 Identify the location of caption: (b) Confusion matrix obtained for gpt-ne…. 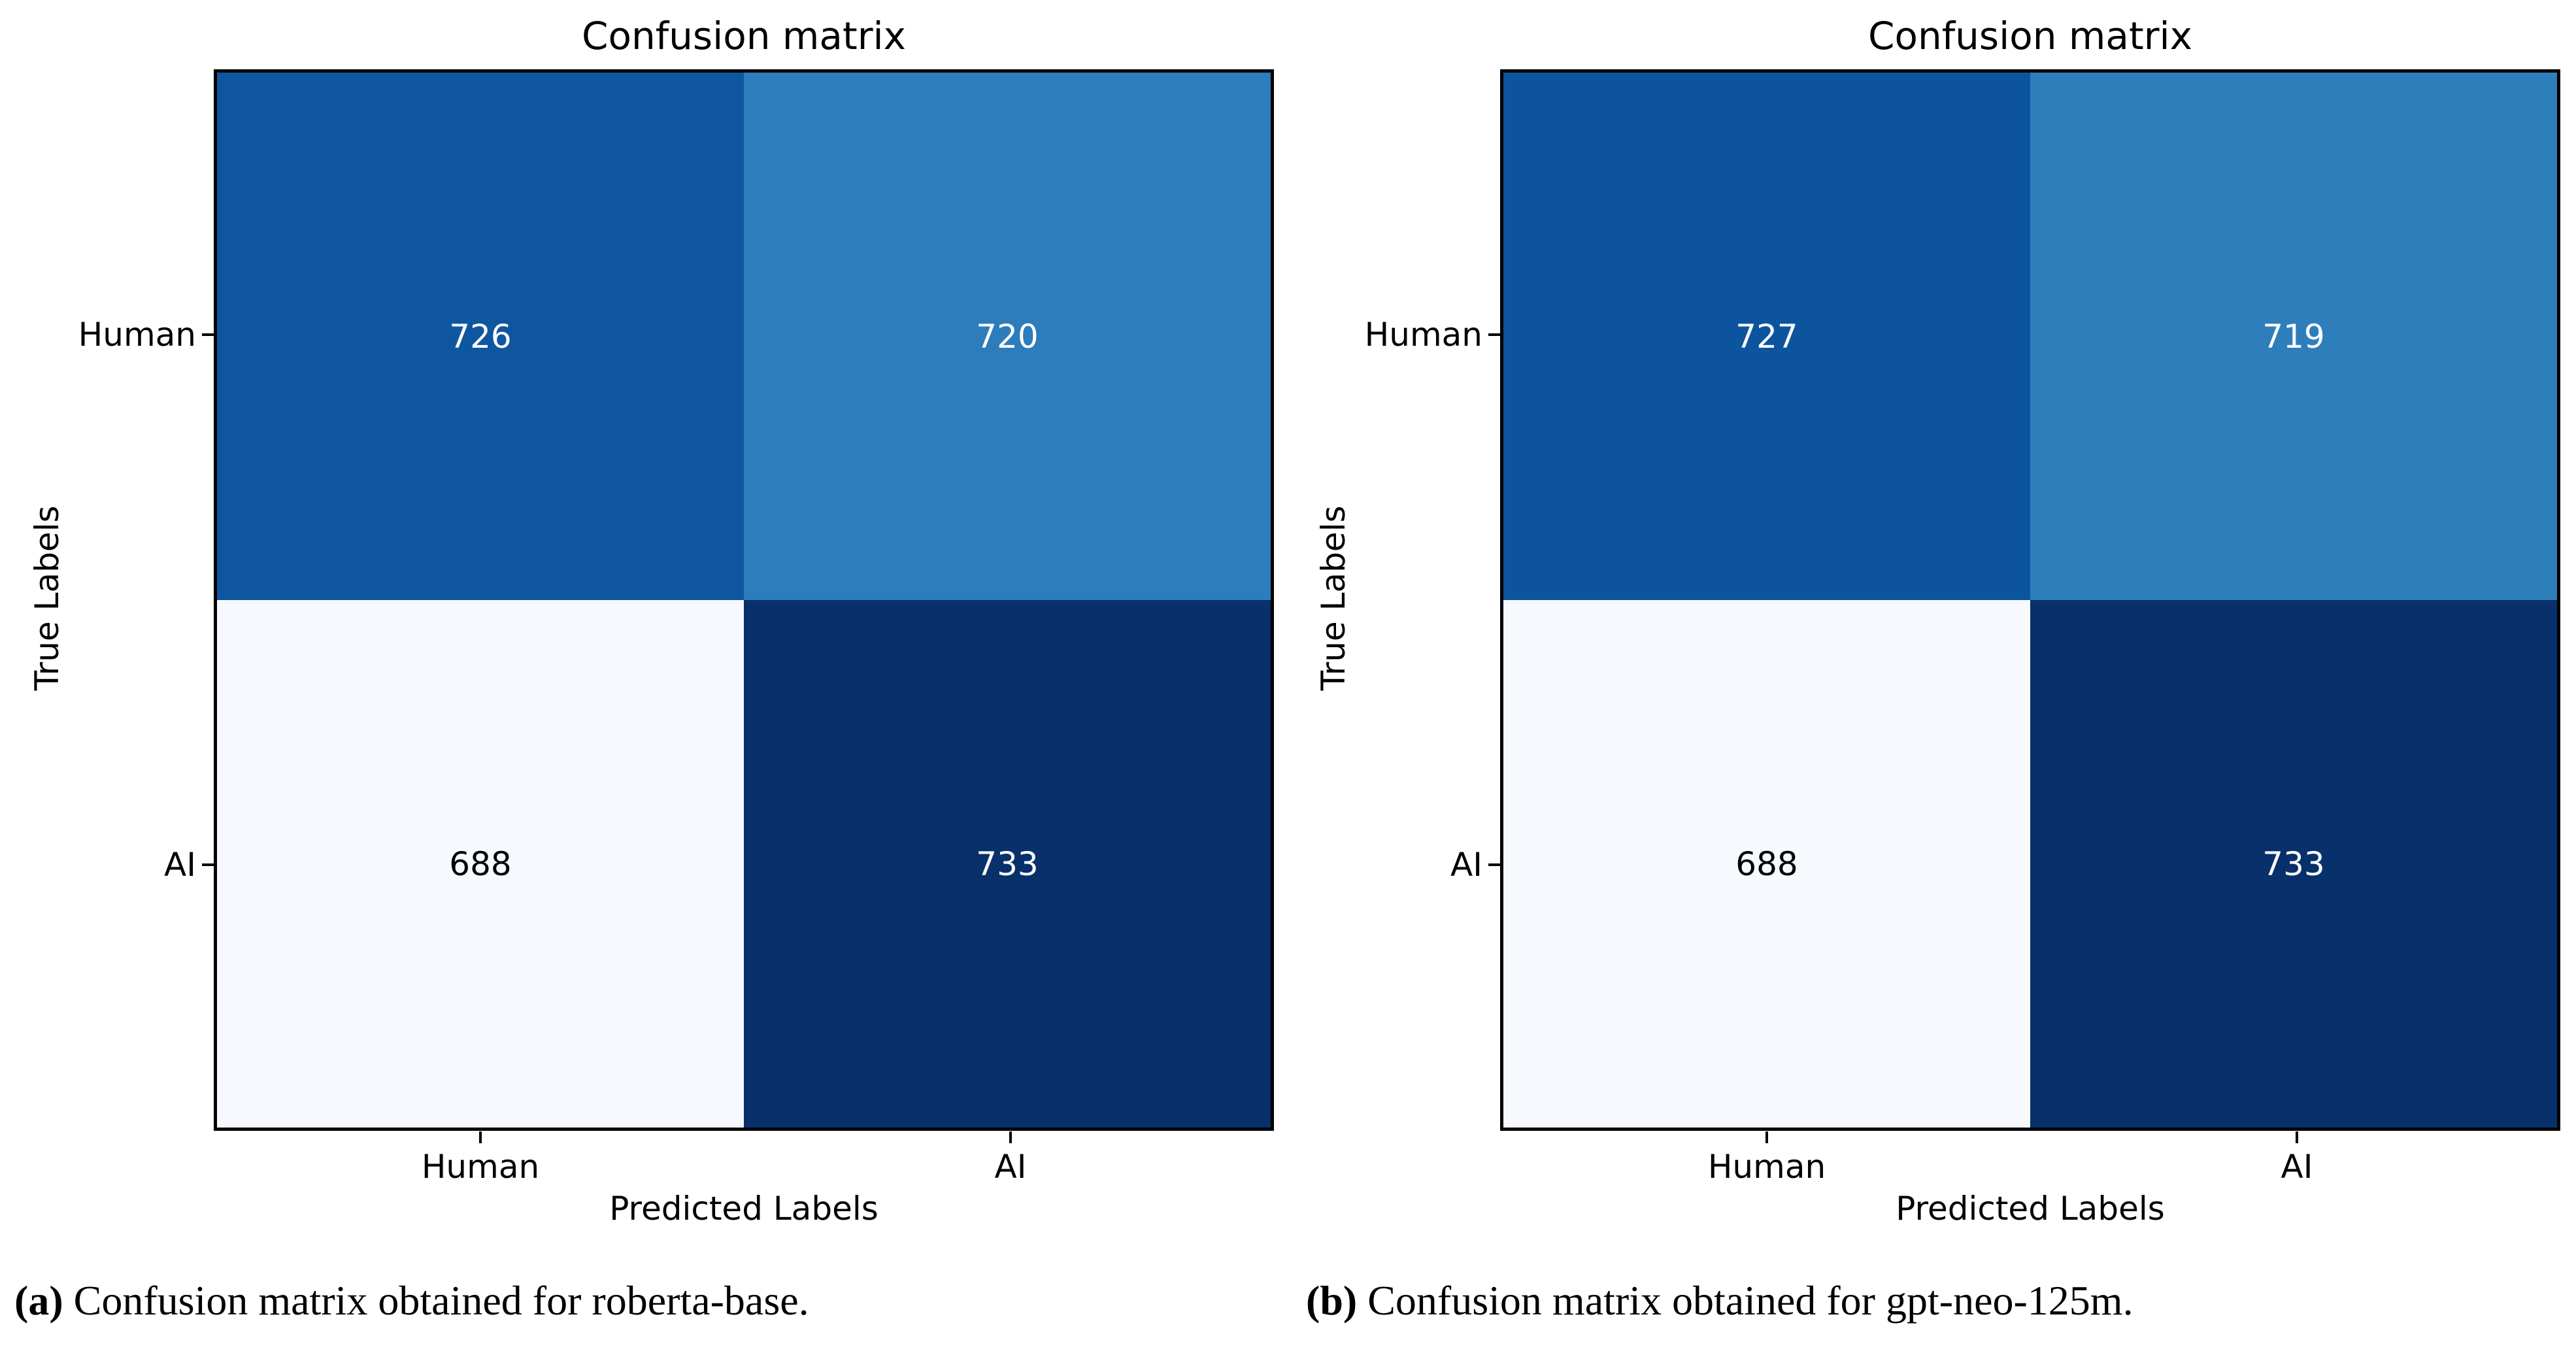
(1720, 1301).